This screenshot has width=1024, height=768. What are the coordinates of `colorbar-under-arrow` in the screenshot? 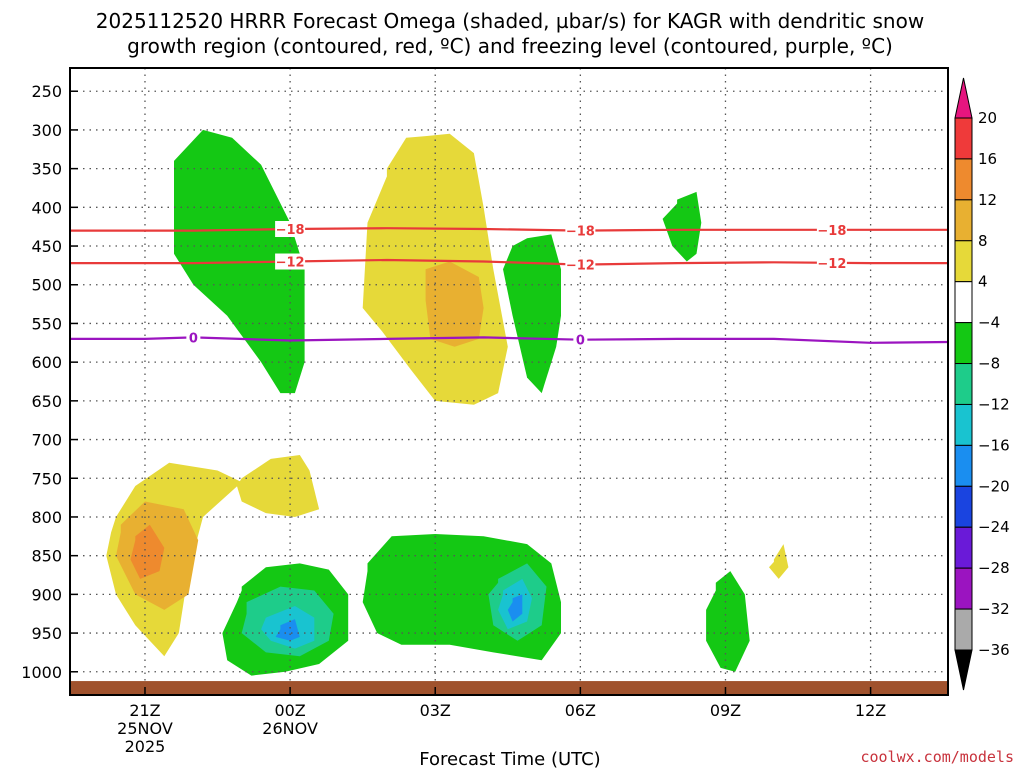 It's located at (963, 670).